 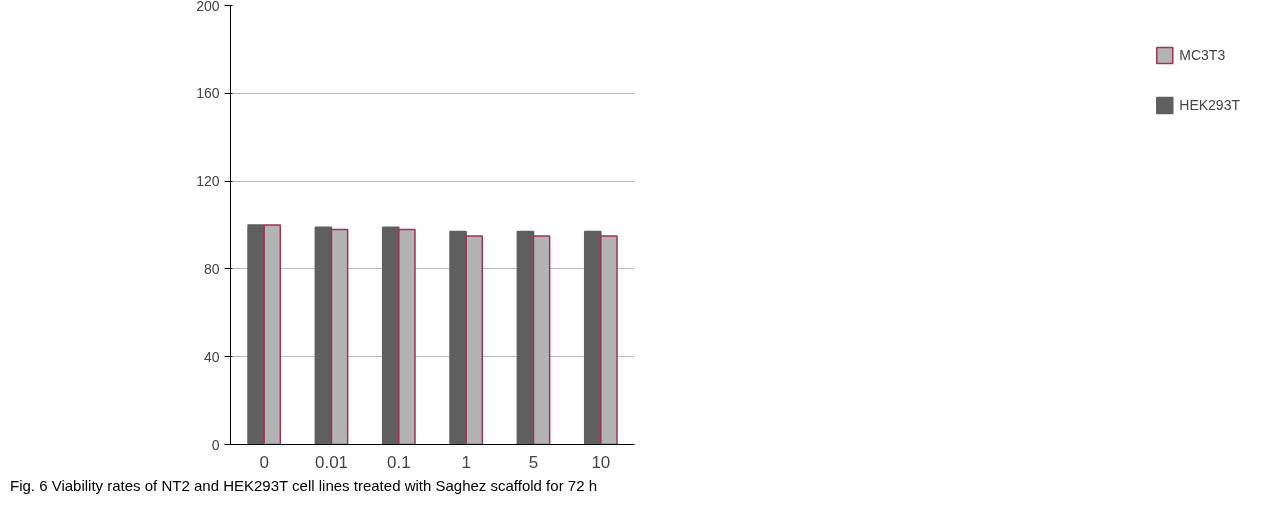 What do you see at coordinates (533, 462) in the screenshot?
I see `x-tick-label: 5` at bounding box center [533, 462].